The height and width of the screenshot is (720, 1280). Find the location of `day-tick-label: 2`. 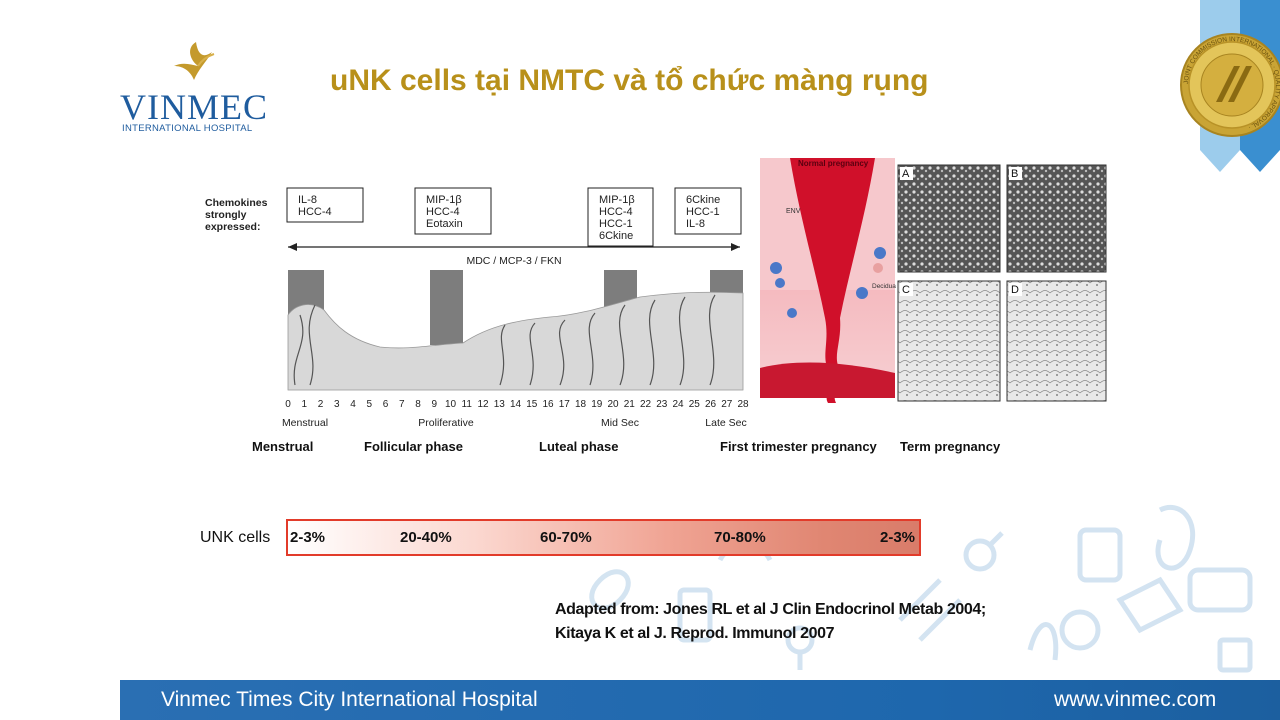

day-tick-label: 2 is located at coordinates (321, 404).